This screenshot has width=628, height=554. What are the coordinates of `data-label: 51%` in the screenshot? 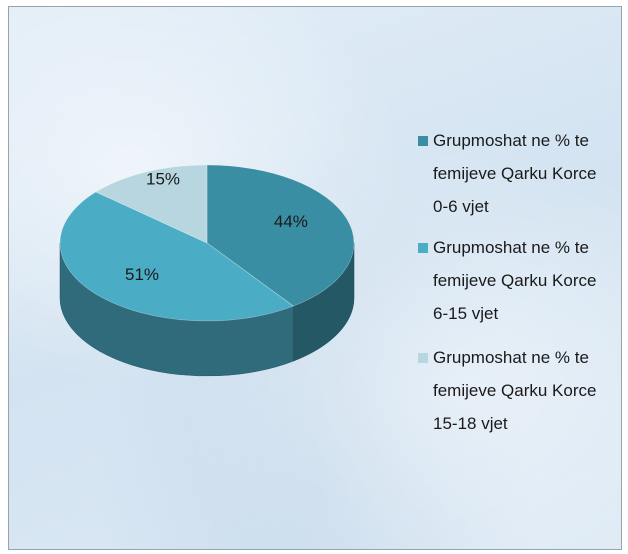 It's located at (142, 274).